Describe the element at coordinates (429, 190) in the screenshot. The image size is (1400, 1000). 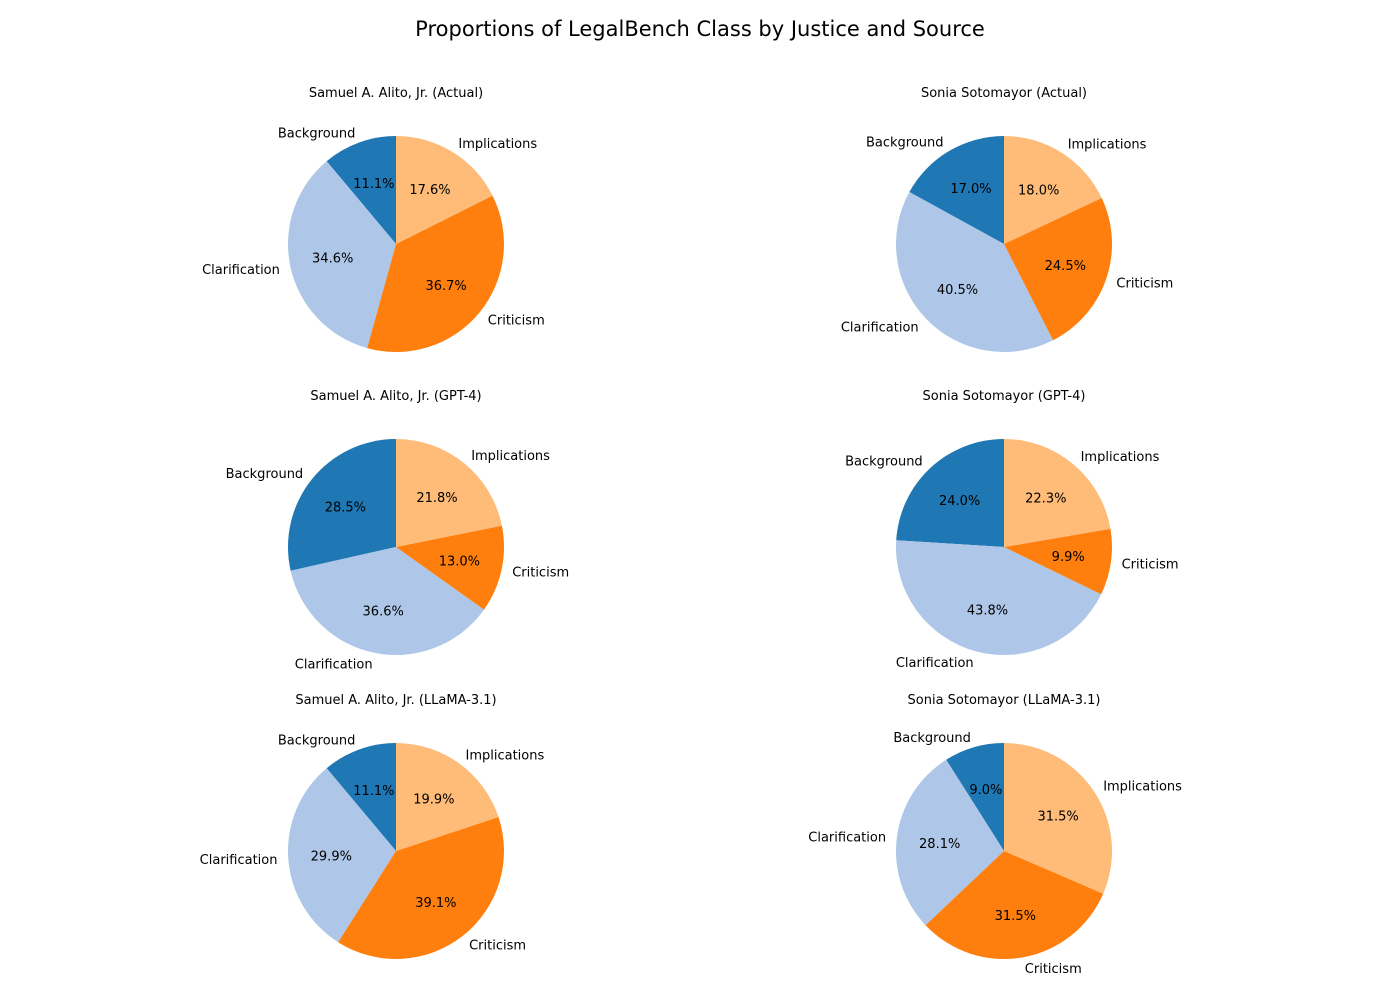
I see `pie-value-label: 17.6%` at that location.